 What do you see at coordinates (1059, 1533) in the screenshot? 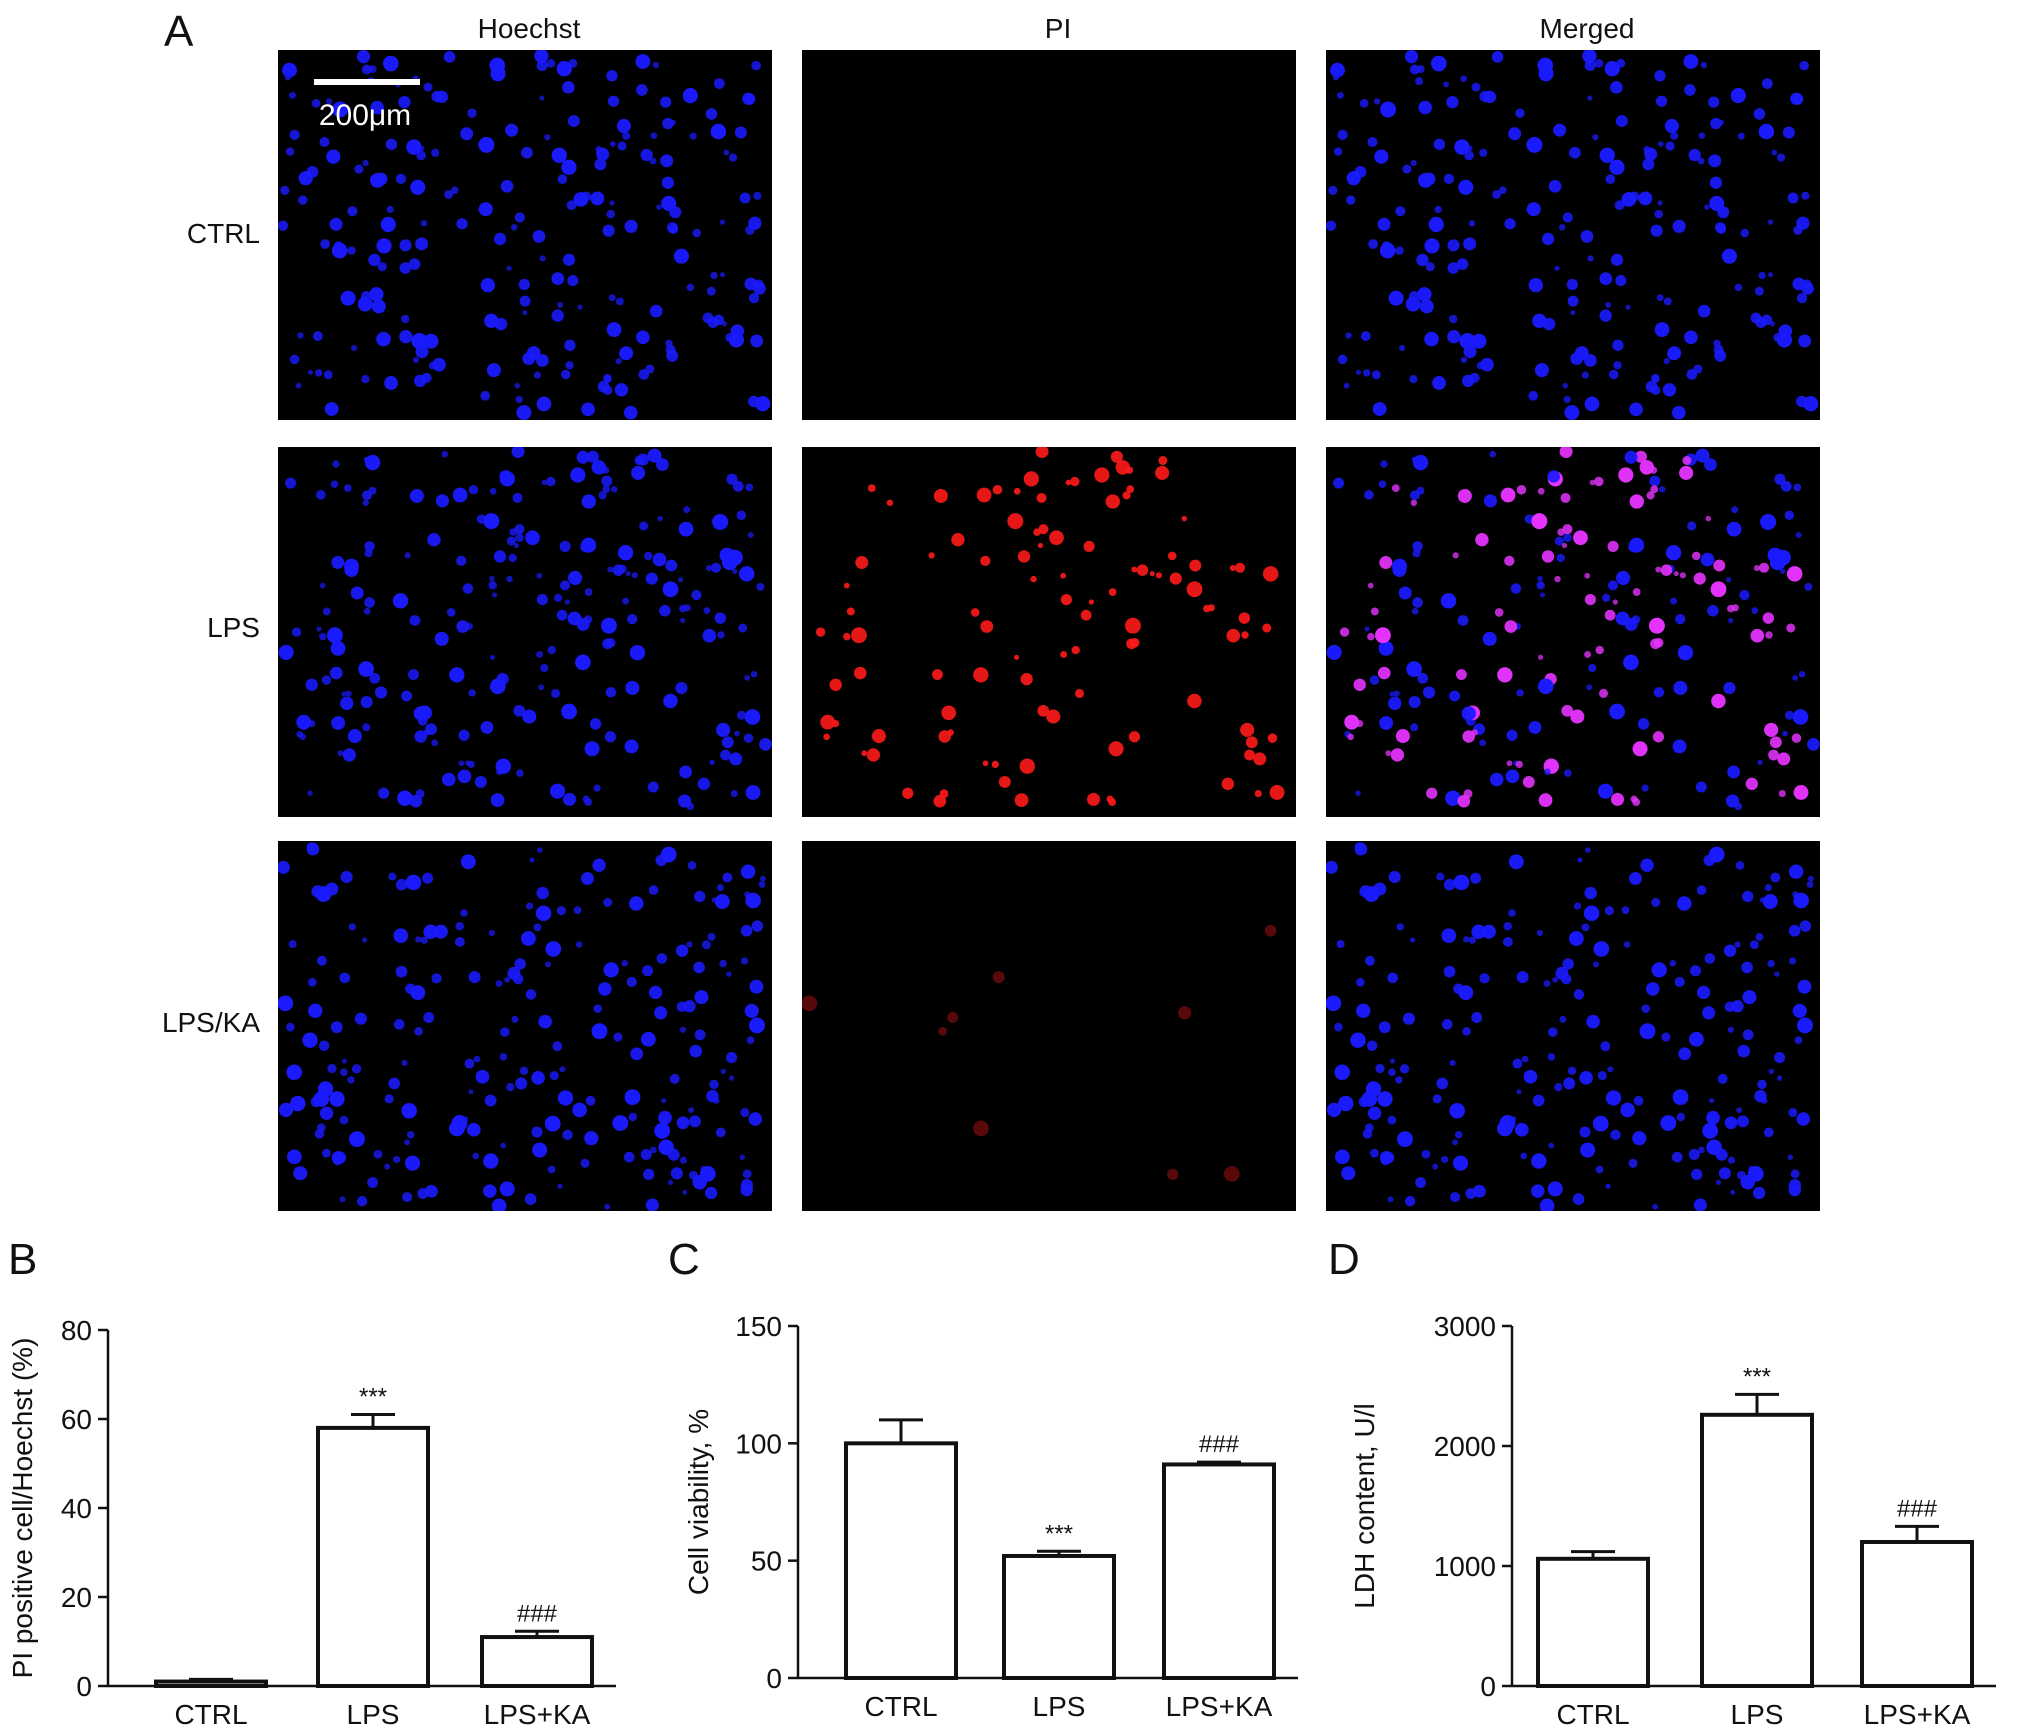
I see `significance-label: ***` at bounding box center [1059, 1533].